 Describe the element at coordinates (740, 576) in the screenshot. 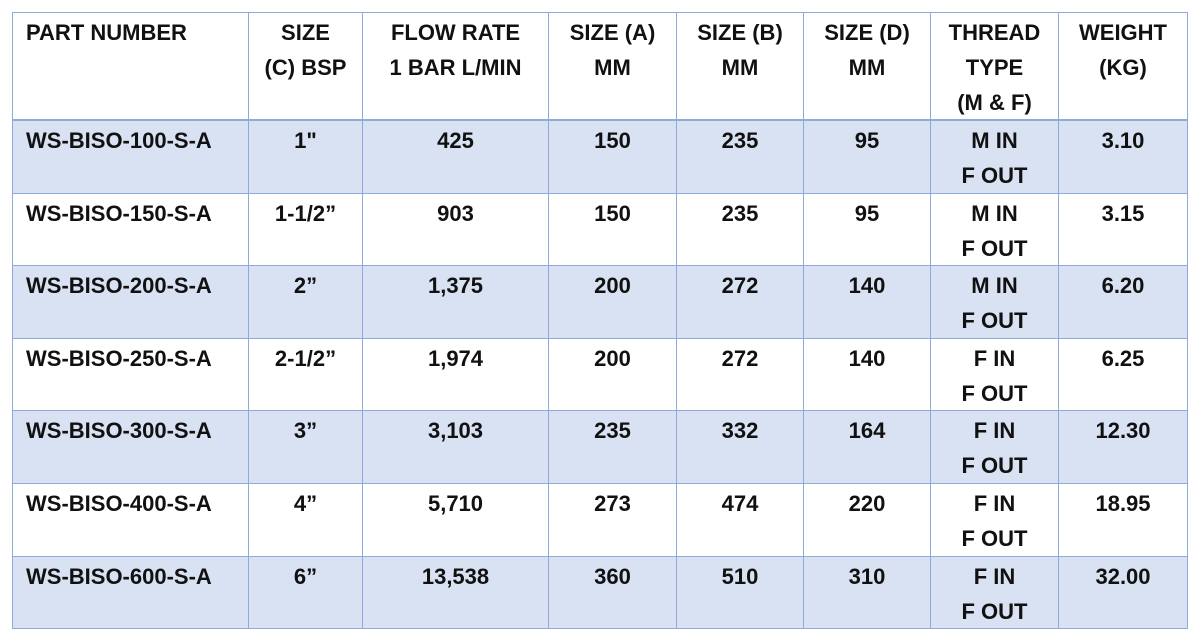

I see `cell-text: 510` at that location.